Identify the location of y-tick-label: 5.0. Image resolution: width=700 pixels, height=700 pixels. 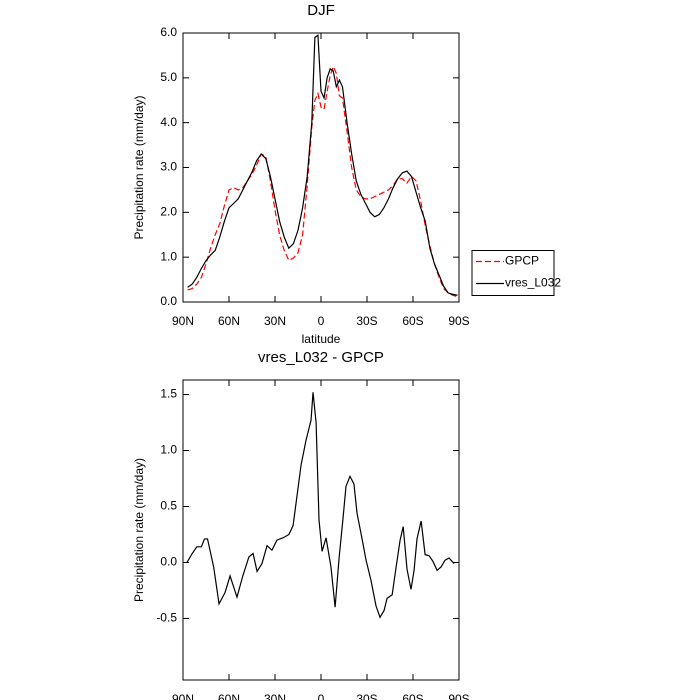
(168, 77).